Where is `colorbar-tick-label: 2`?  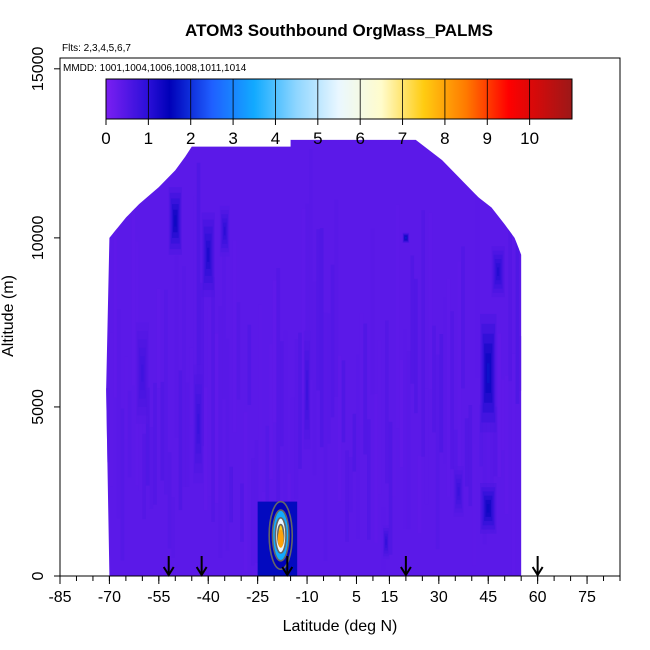 colorbar-tick-label: 2 is located at coordinates (190, 138).